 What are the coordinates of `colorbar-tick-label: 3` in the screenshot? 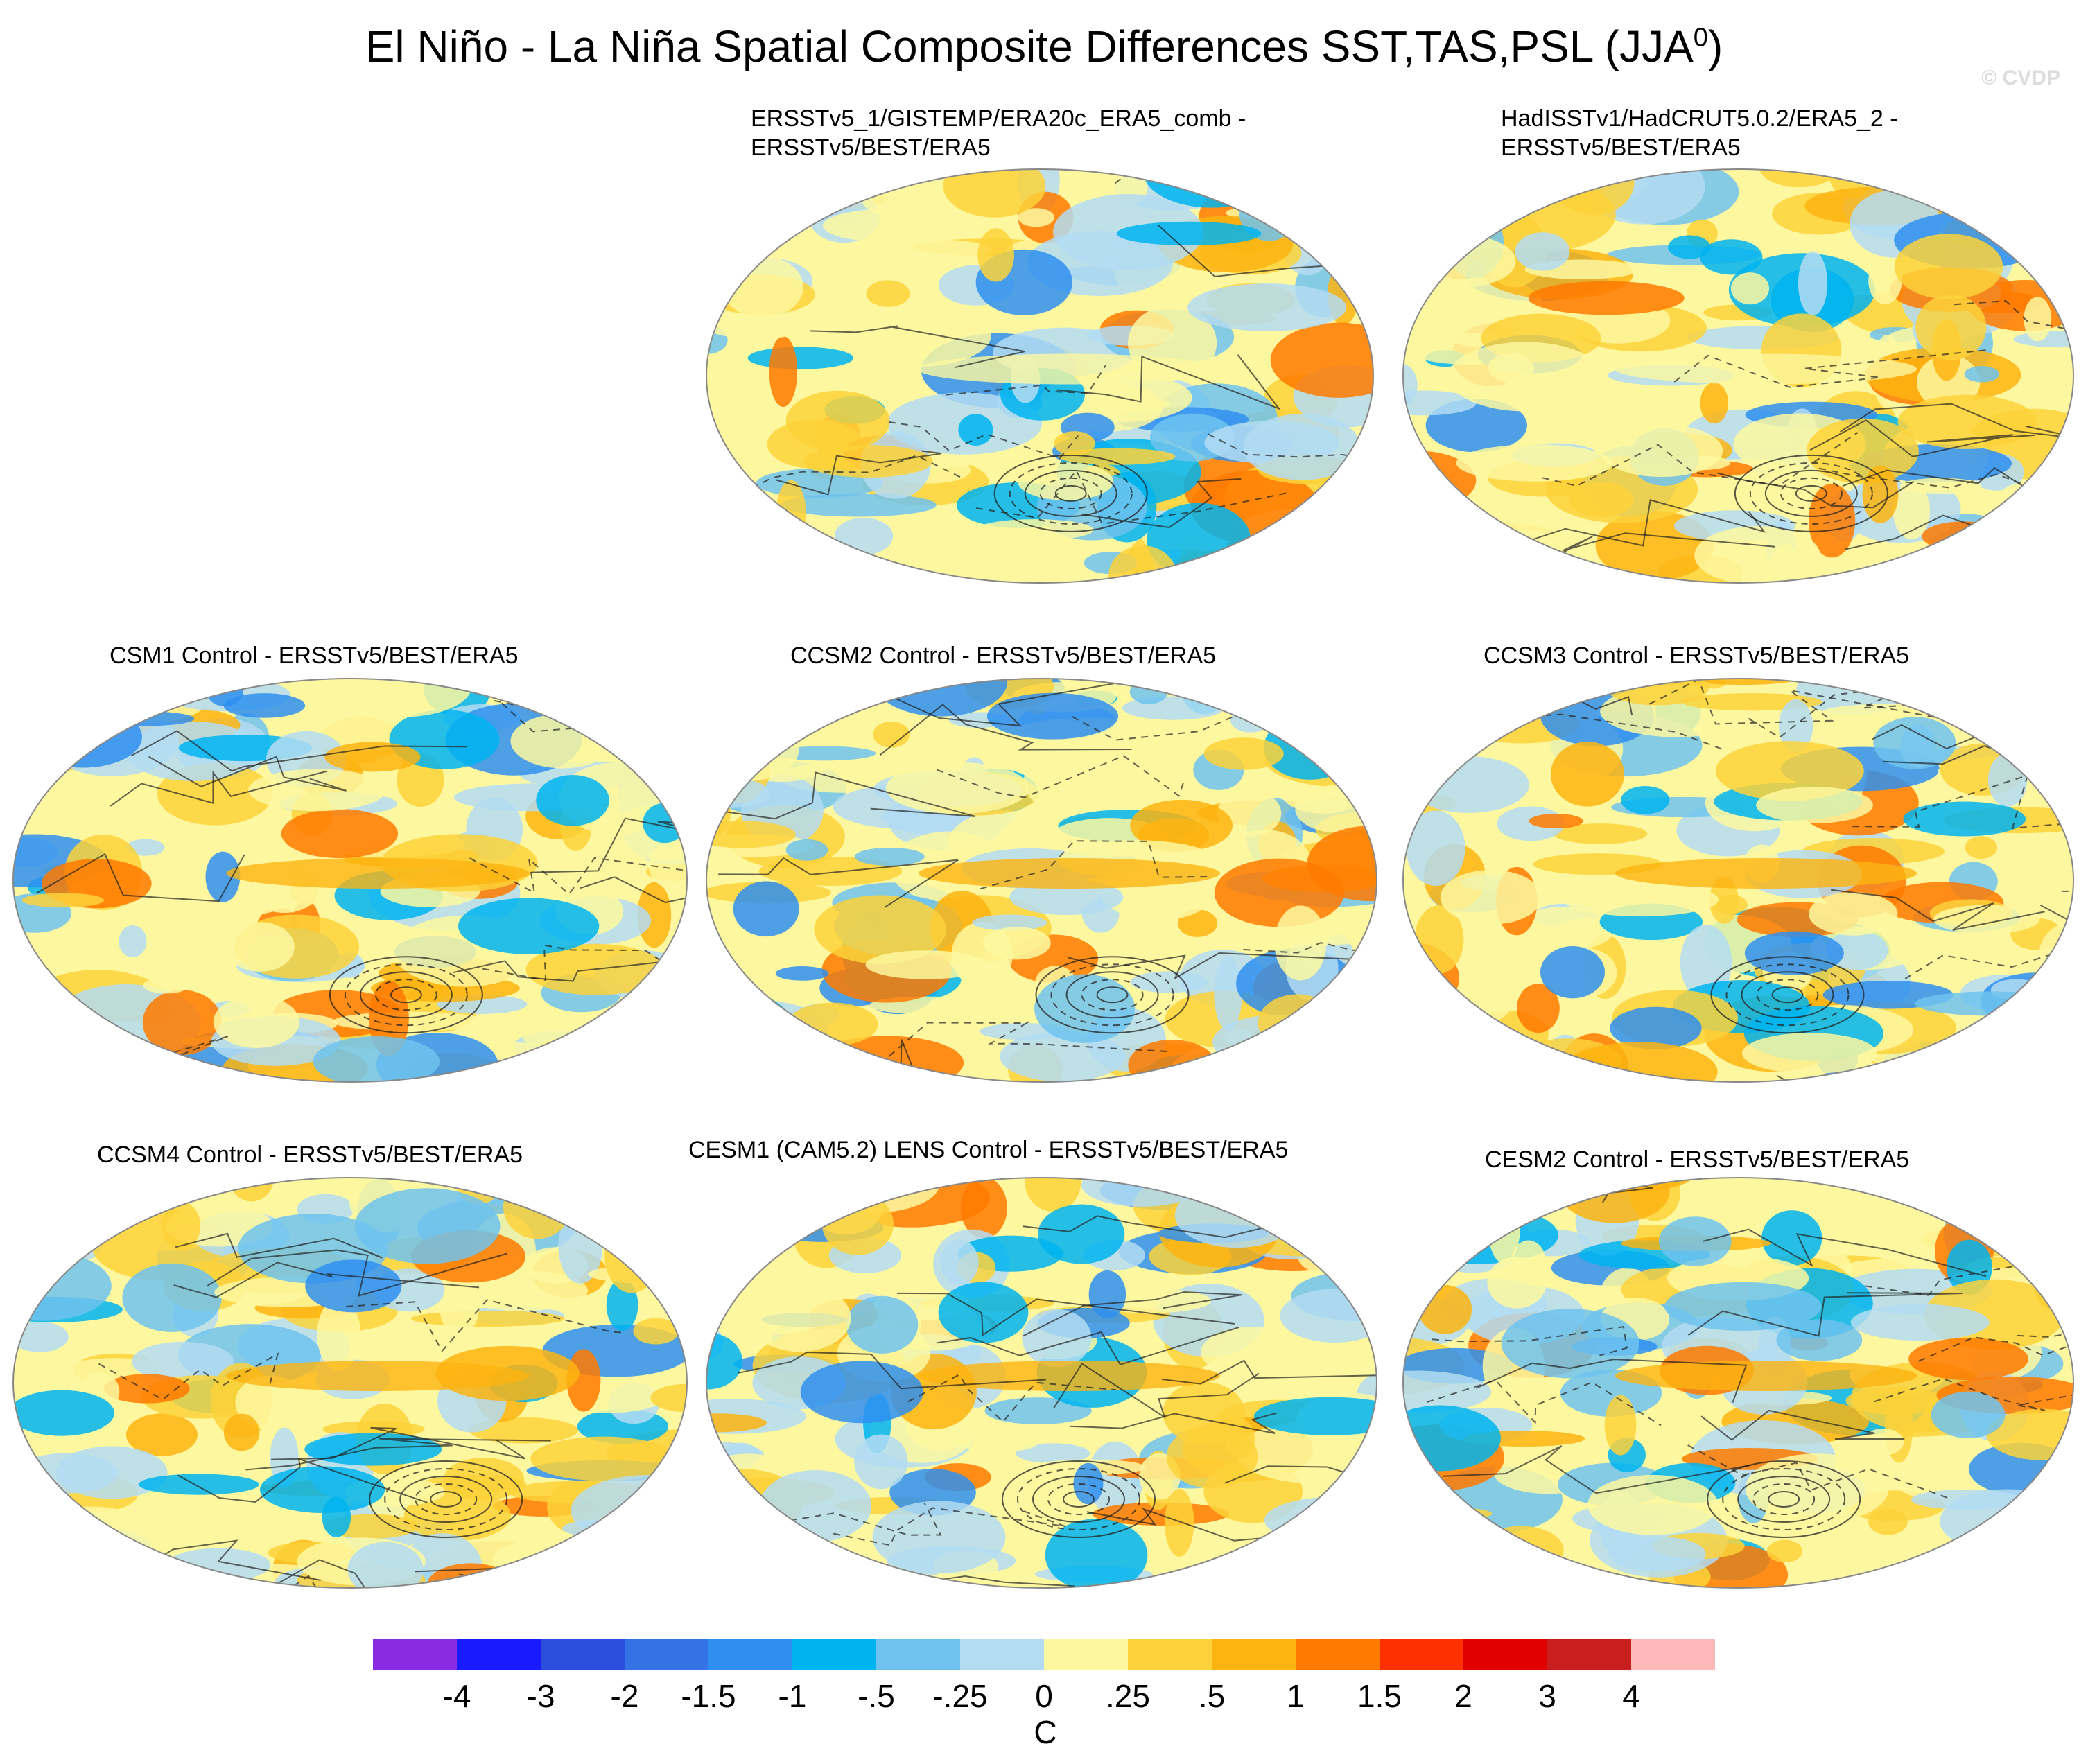 It's located at (1547, 1696).